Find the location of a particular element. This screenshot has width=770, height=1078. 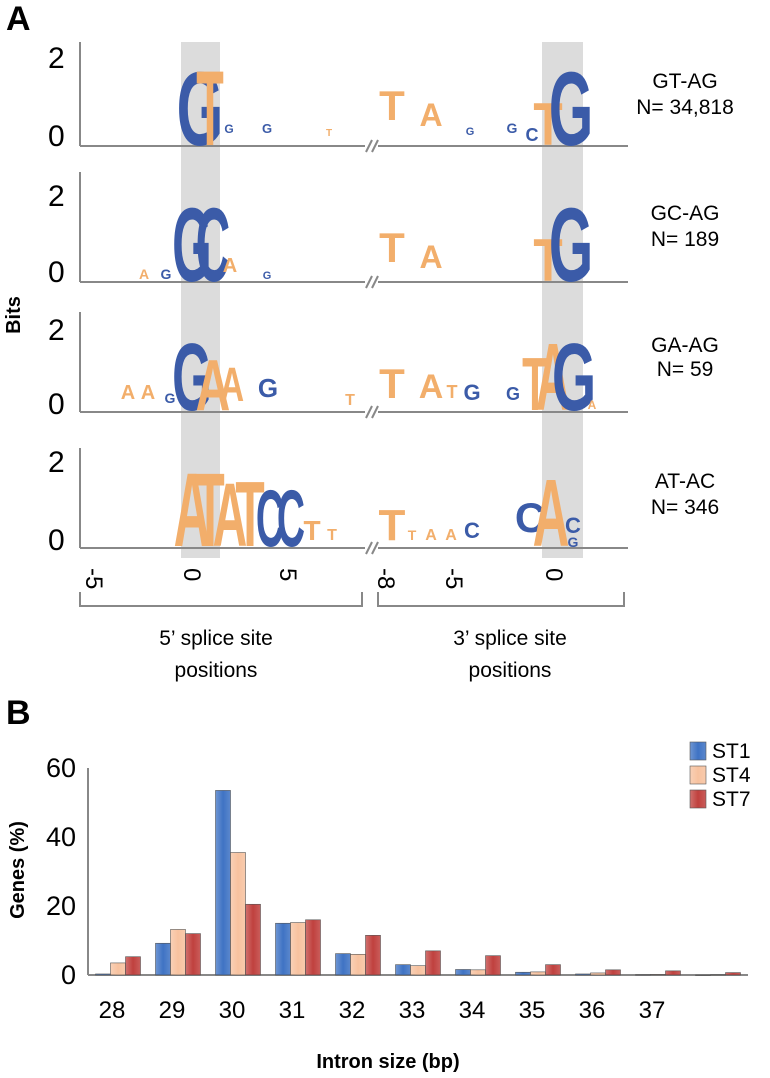

legend-swatch-st7 is located at coordinates (698, 799).